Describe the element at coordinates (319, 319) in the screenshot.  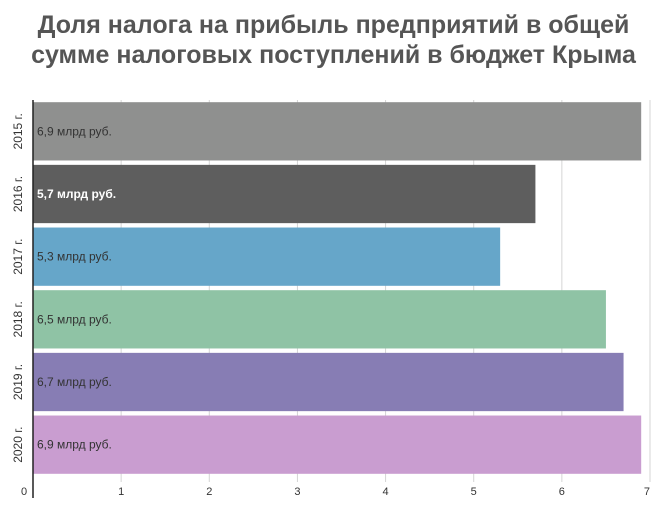
I see `bar-2018` at that location.